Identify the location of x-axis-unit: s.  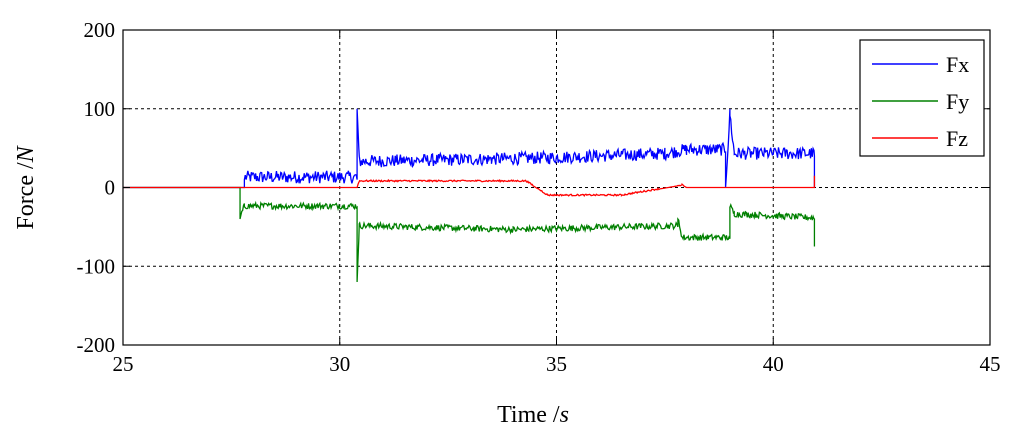
(564, 415).